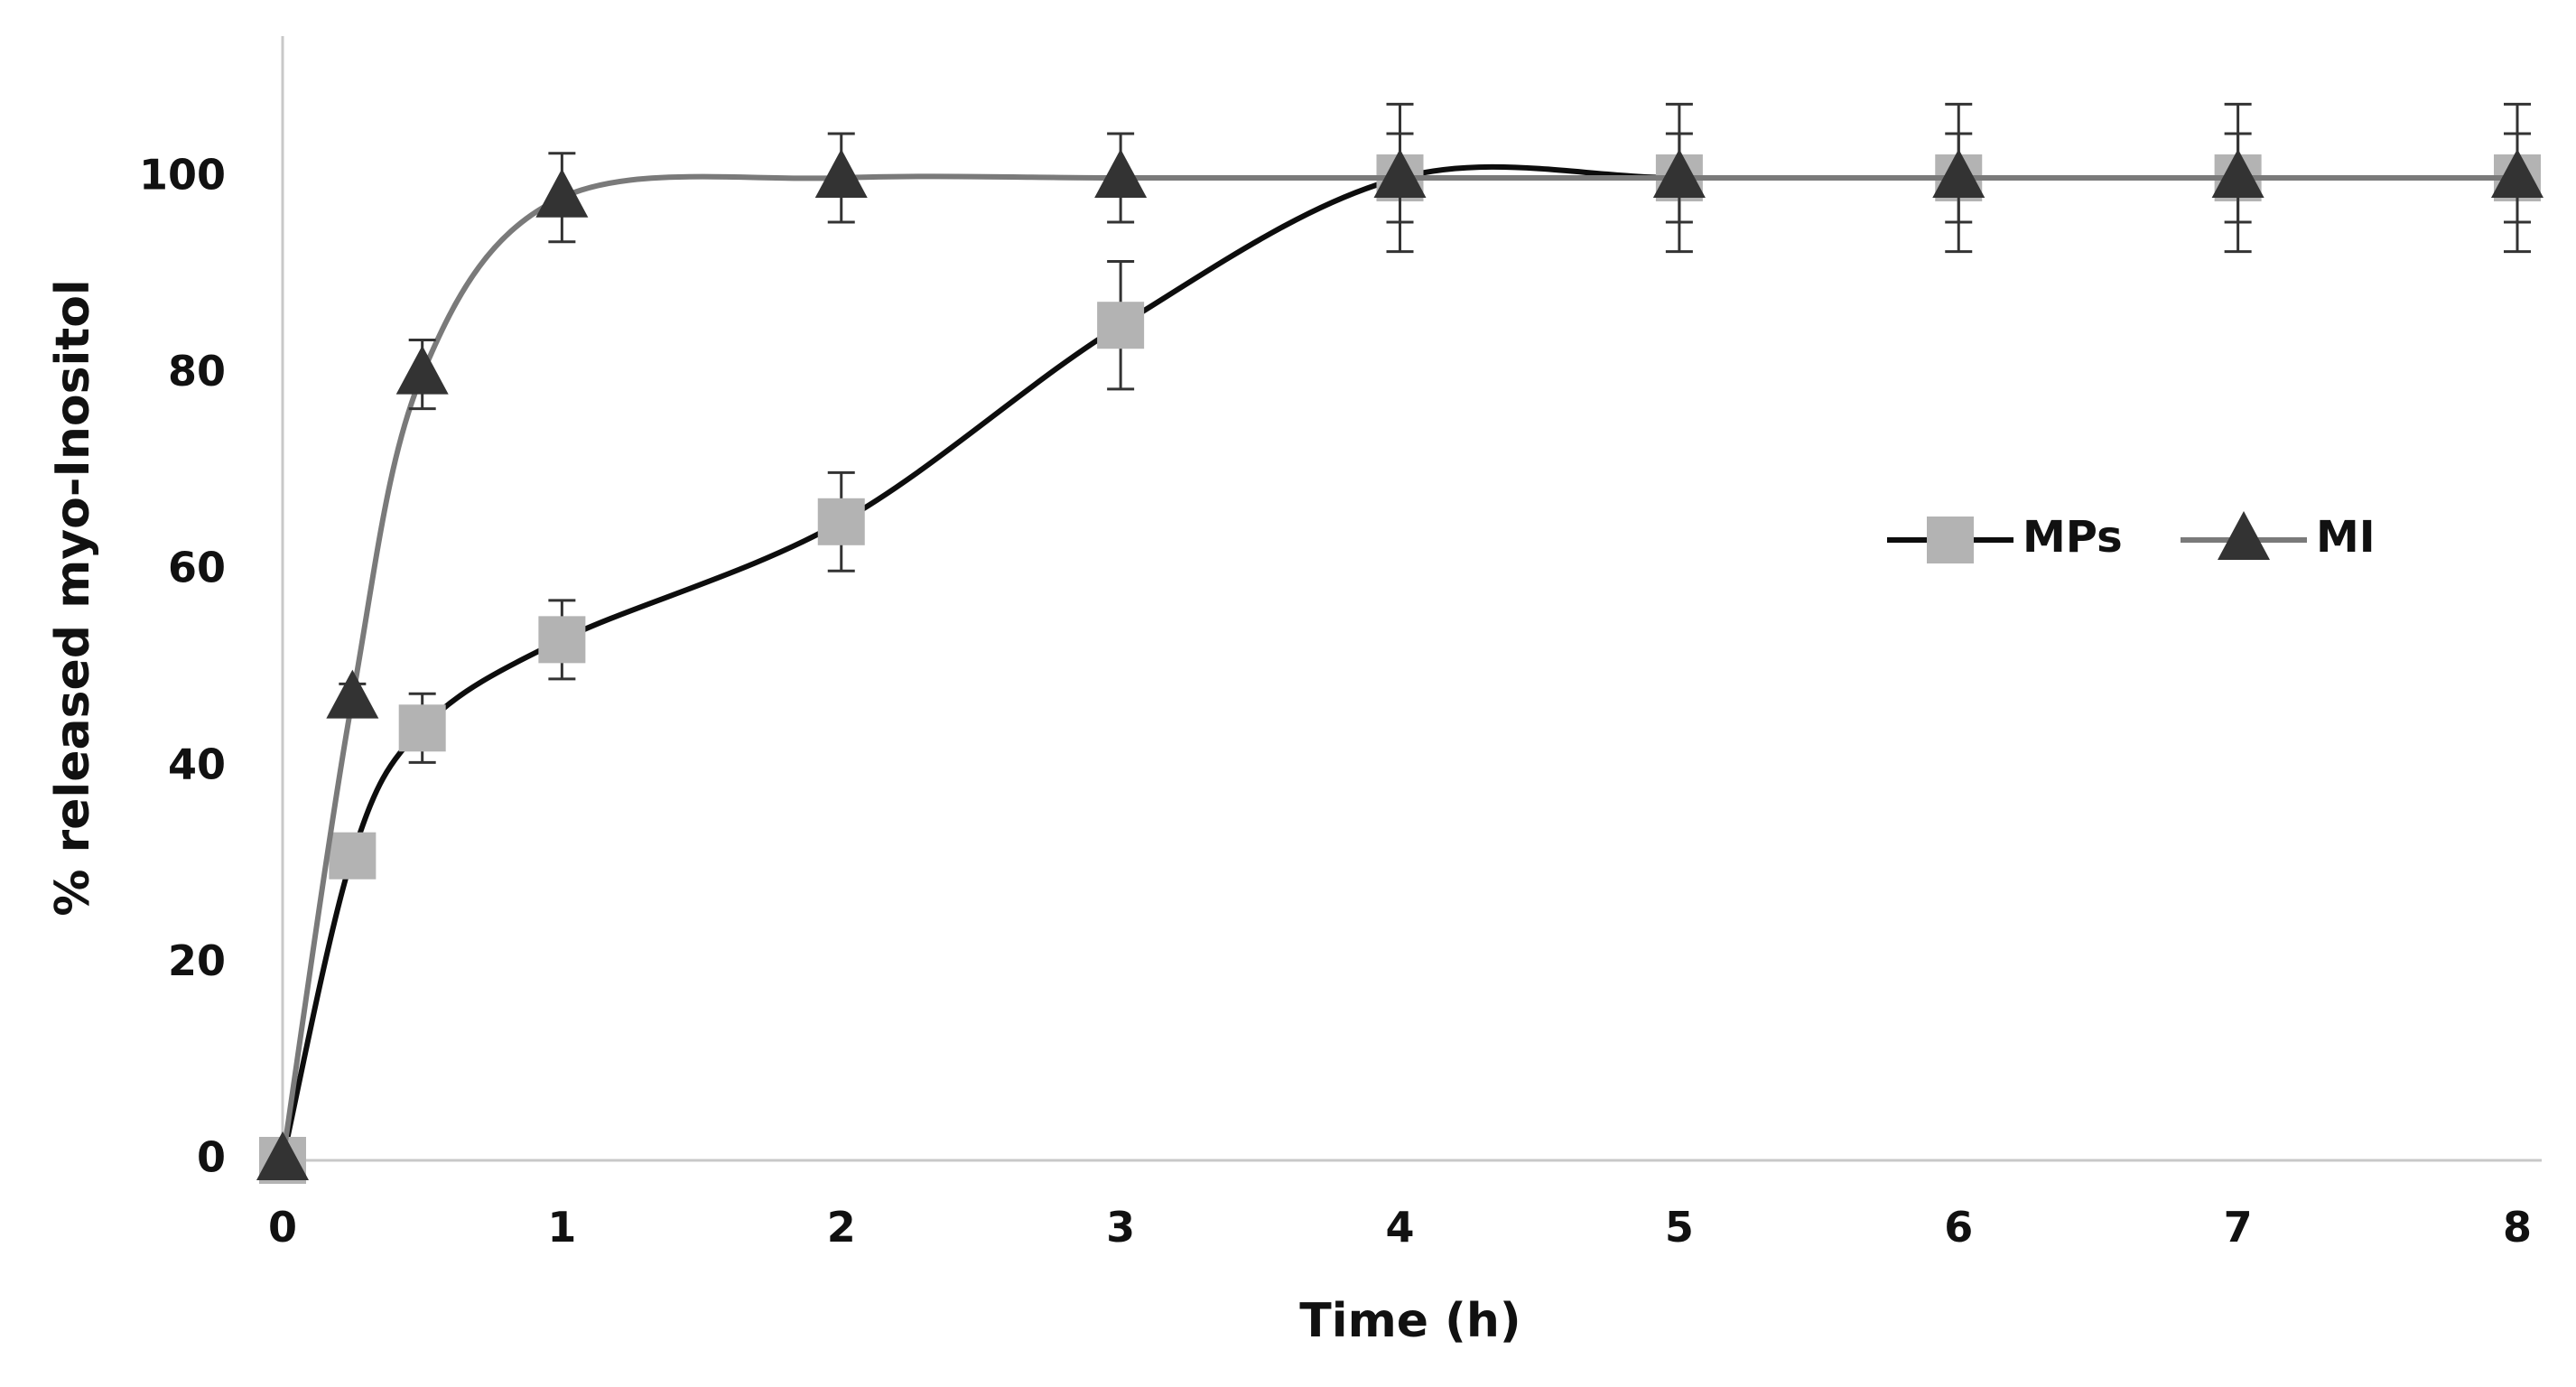 The image size is (2576, 1387). I want to click on x-tick-labels: 0 1 2 3 4 5 6 7 8, so click(1400, 1227).